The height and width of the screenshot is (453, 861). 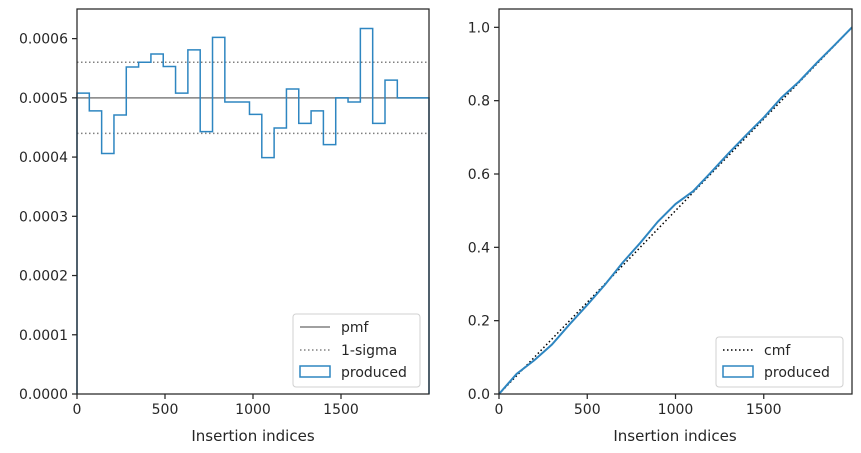 What do you see at coordinates (738, 371) in the screenshot?
I see `legend-cmf-produced-swatch` at bounding box center [738, 371].